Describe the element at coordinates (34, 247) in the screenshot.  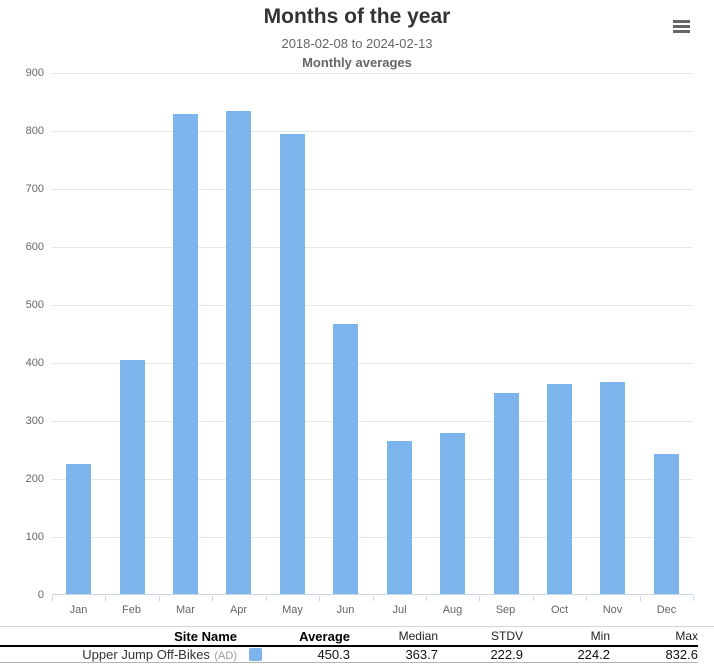
I see `y-axis-label-600: 600` at that location.